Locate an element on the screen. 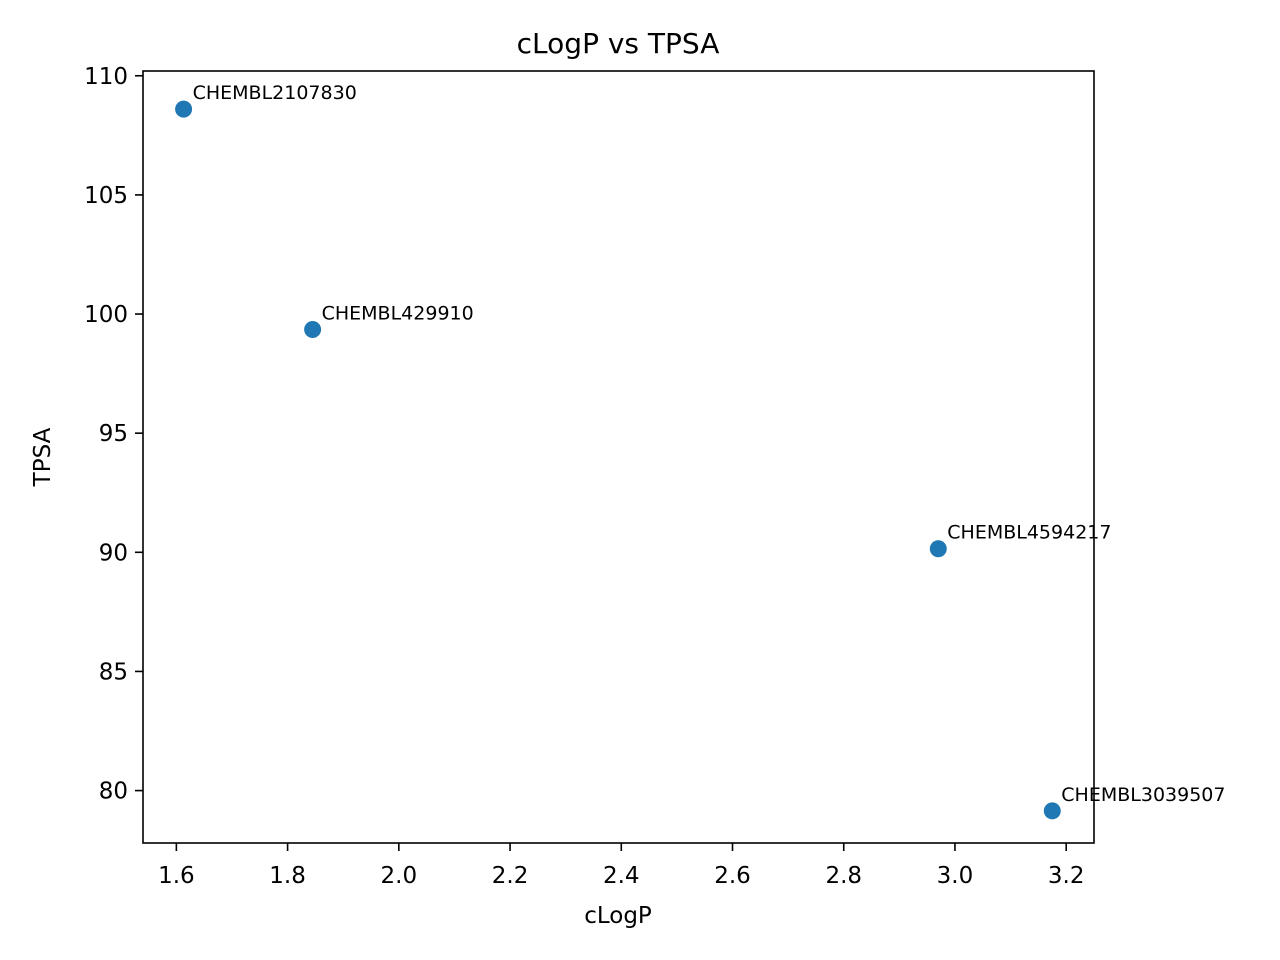  y-tick-label: 90 is located at coordinates (113, 553).